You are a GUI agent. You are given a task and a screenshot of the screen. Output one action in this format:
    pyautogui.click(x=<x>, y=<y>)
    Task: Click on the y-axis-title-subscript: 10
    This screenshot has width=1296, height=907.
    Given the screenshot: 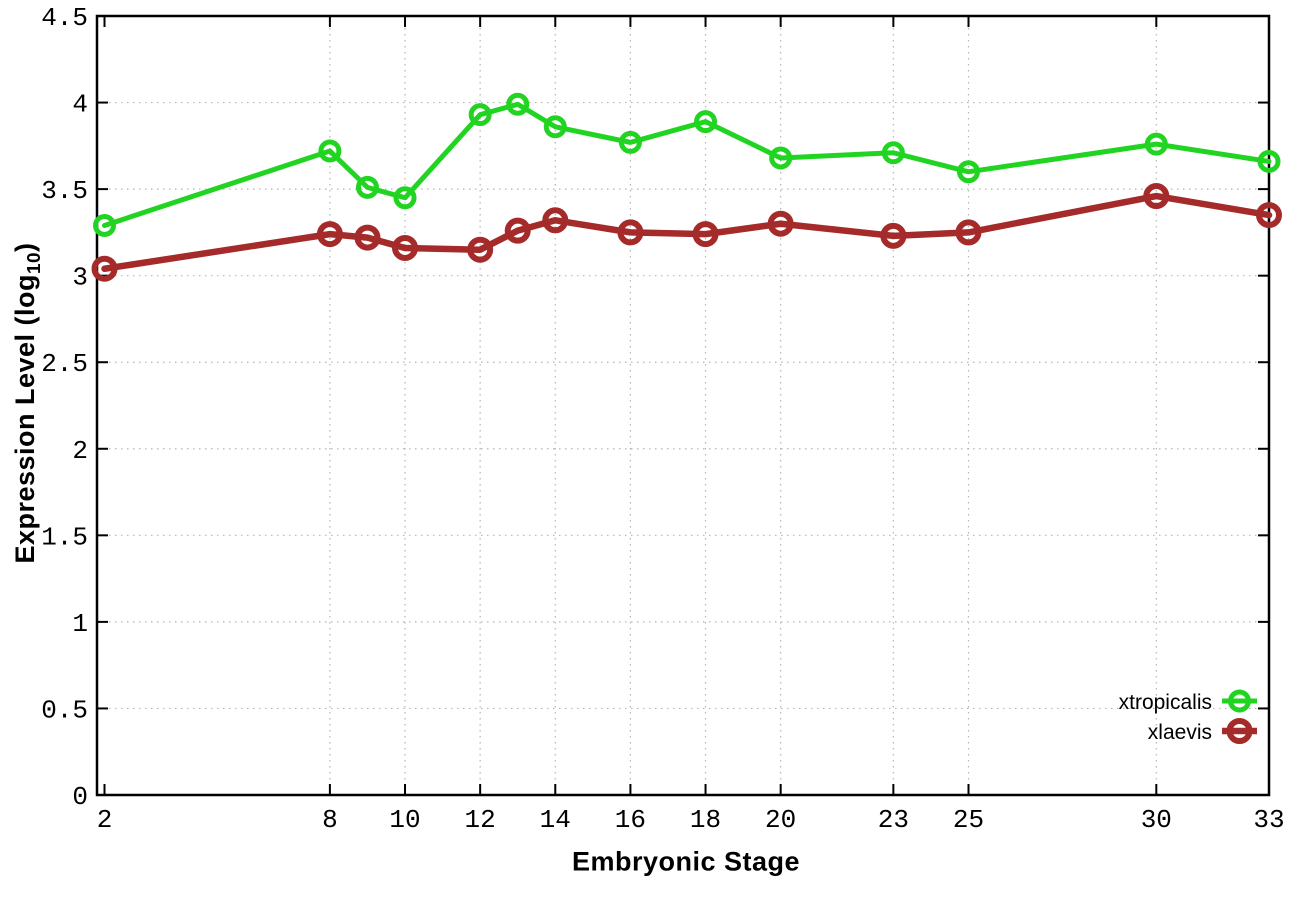 What is the action you would take?
    pyautogui.click(x=35, y=262)
    